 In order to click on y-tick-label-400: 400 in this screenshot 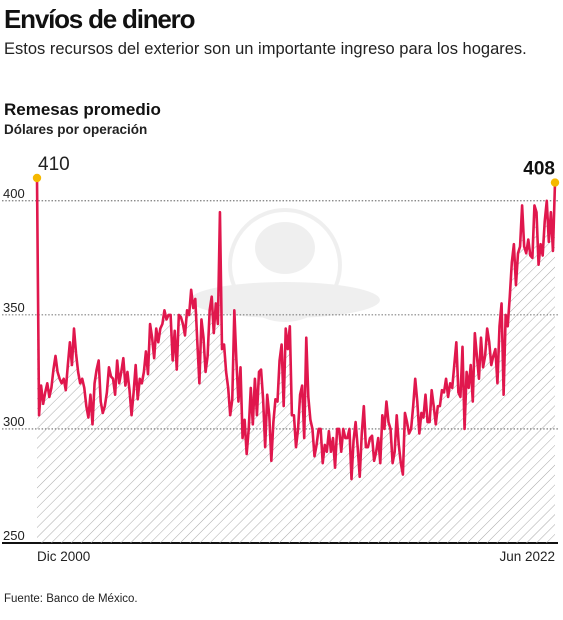, I will do `click(14, 193)`.